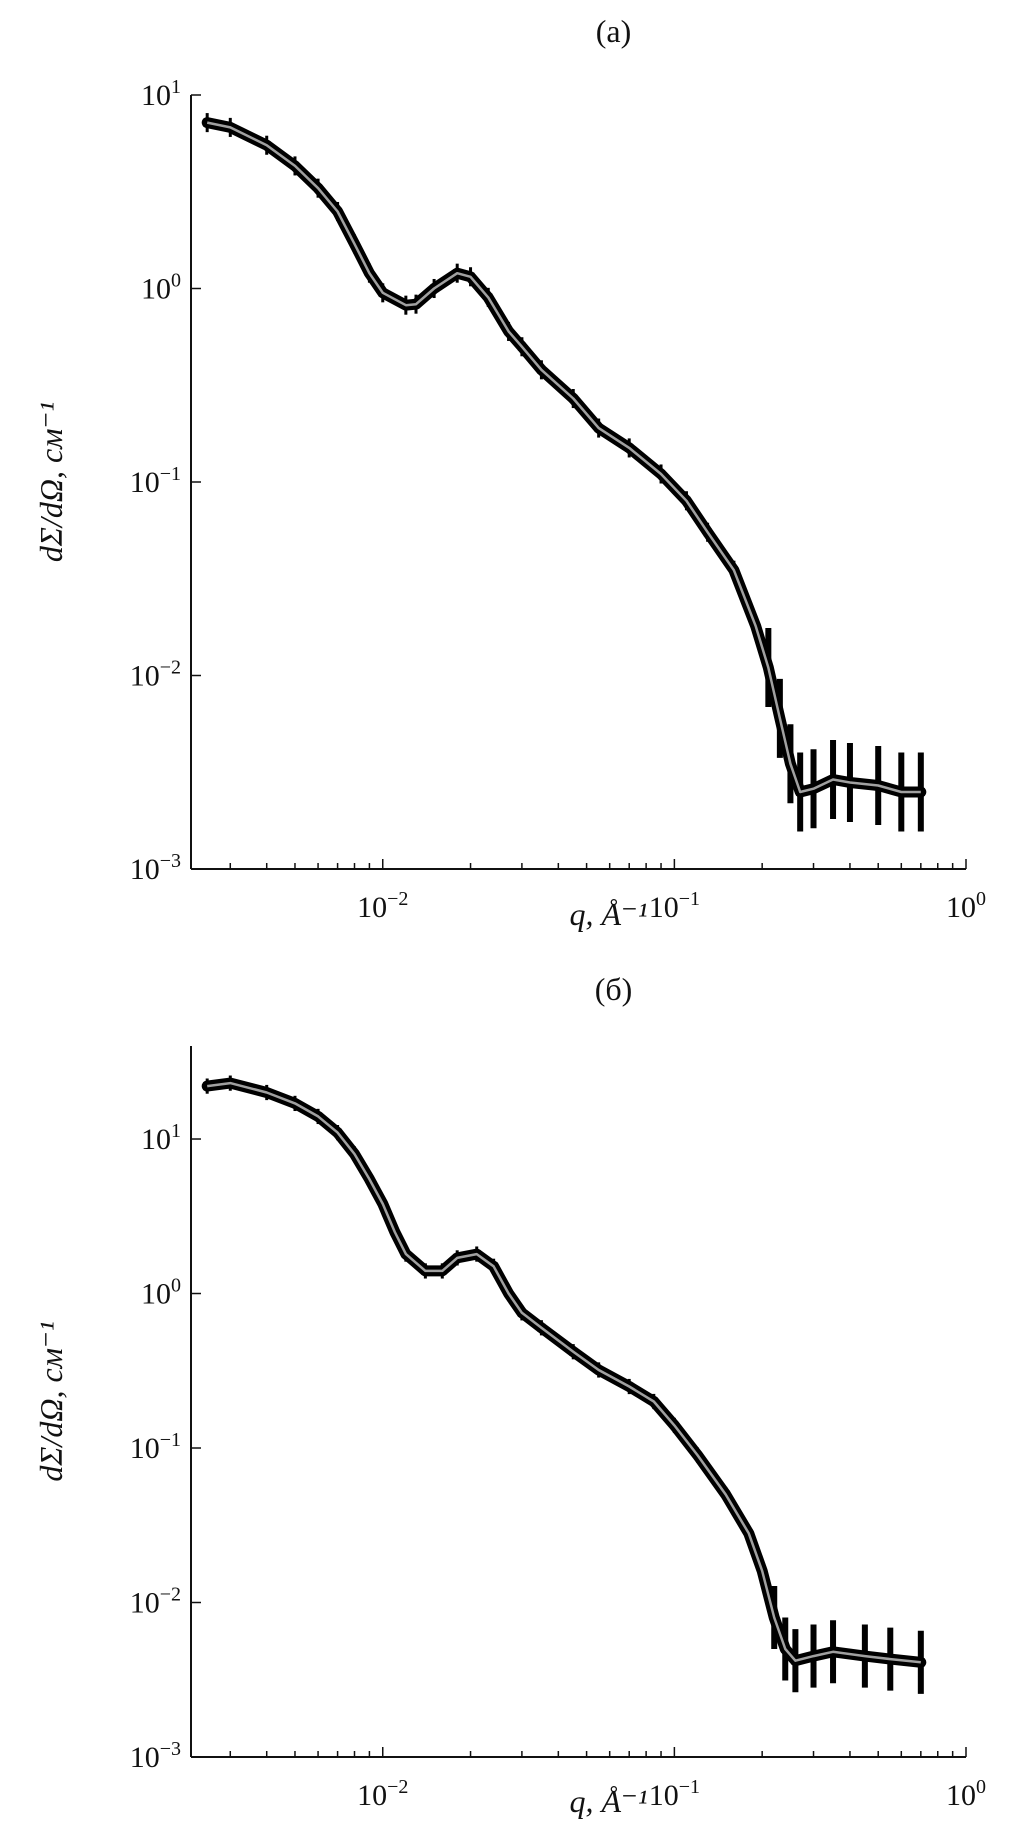 The image size is (1012, 1844). What do you see at coordinates (614, 989) in the screenshot?
I see `panel-label: (б)` at bounding box center [614, 989].